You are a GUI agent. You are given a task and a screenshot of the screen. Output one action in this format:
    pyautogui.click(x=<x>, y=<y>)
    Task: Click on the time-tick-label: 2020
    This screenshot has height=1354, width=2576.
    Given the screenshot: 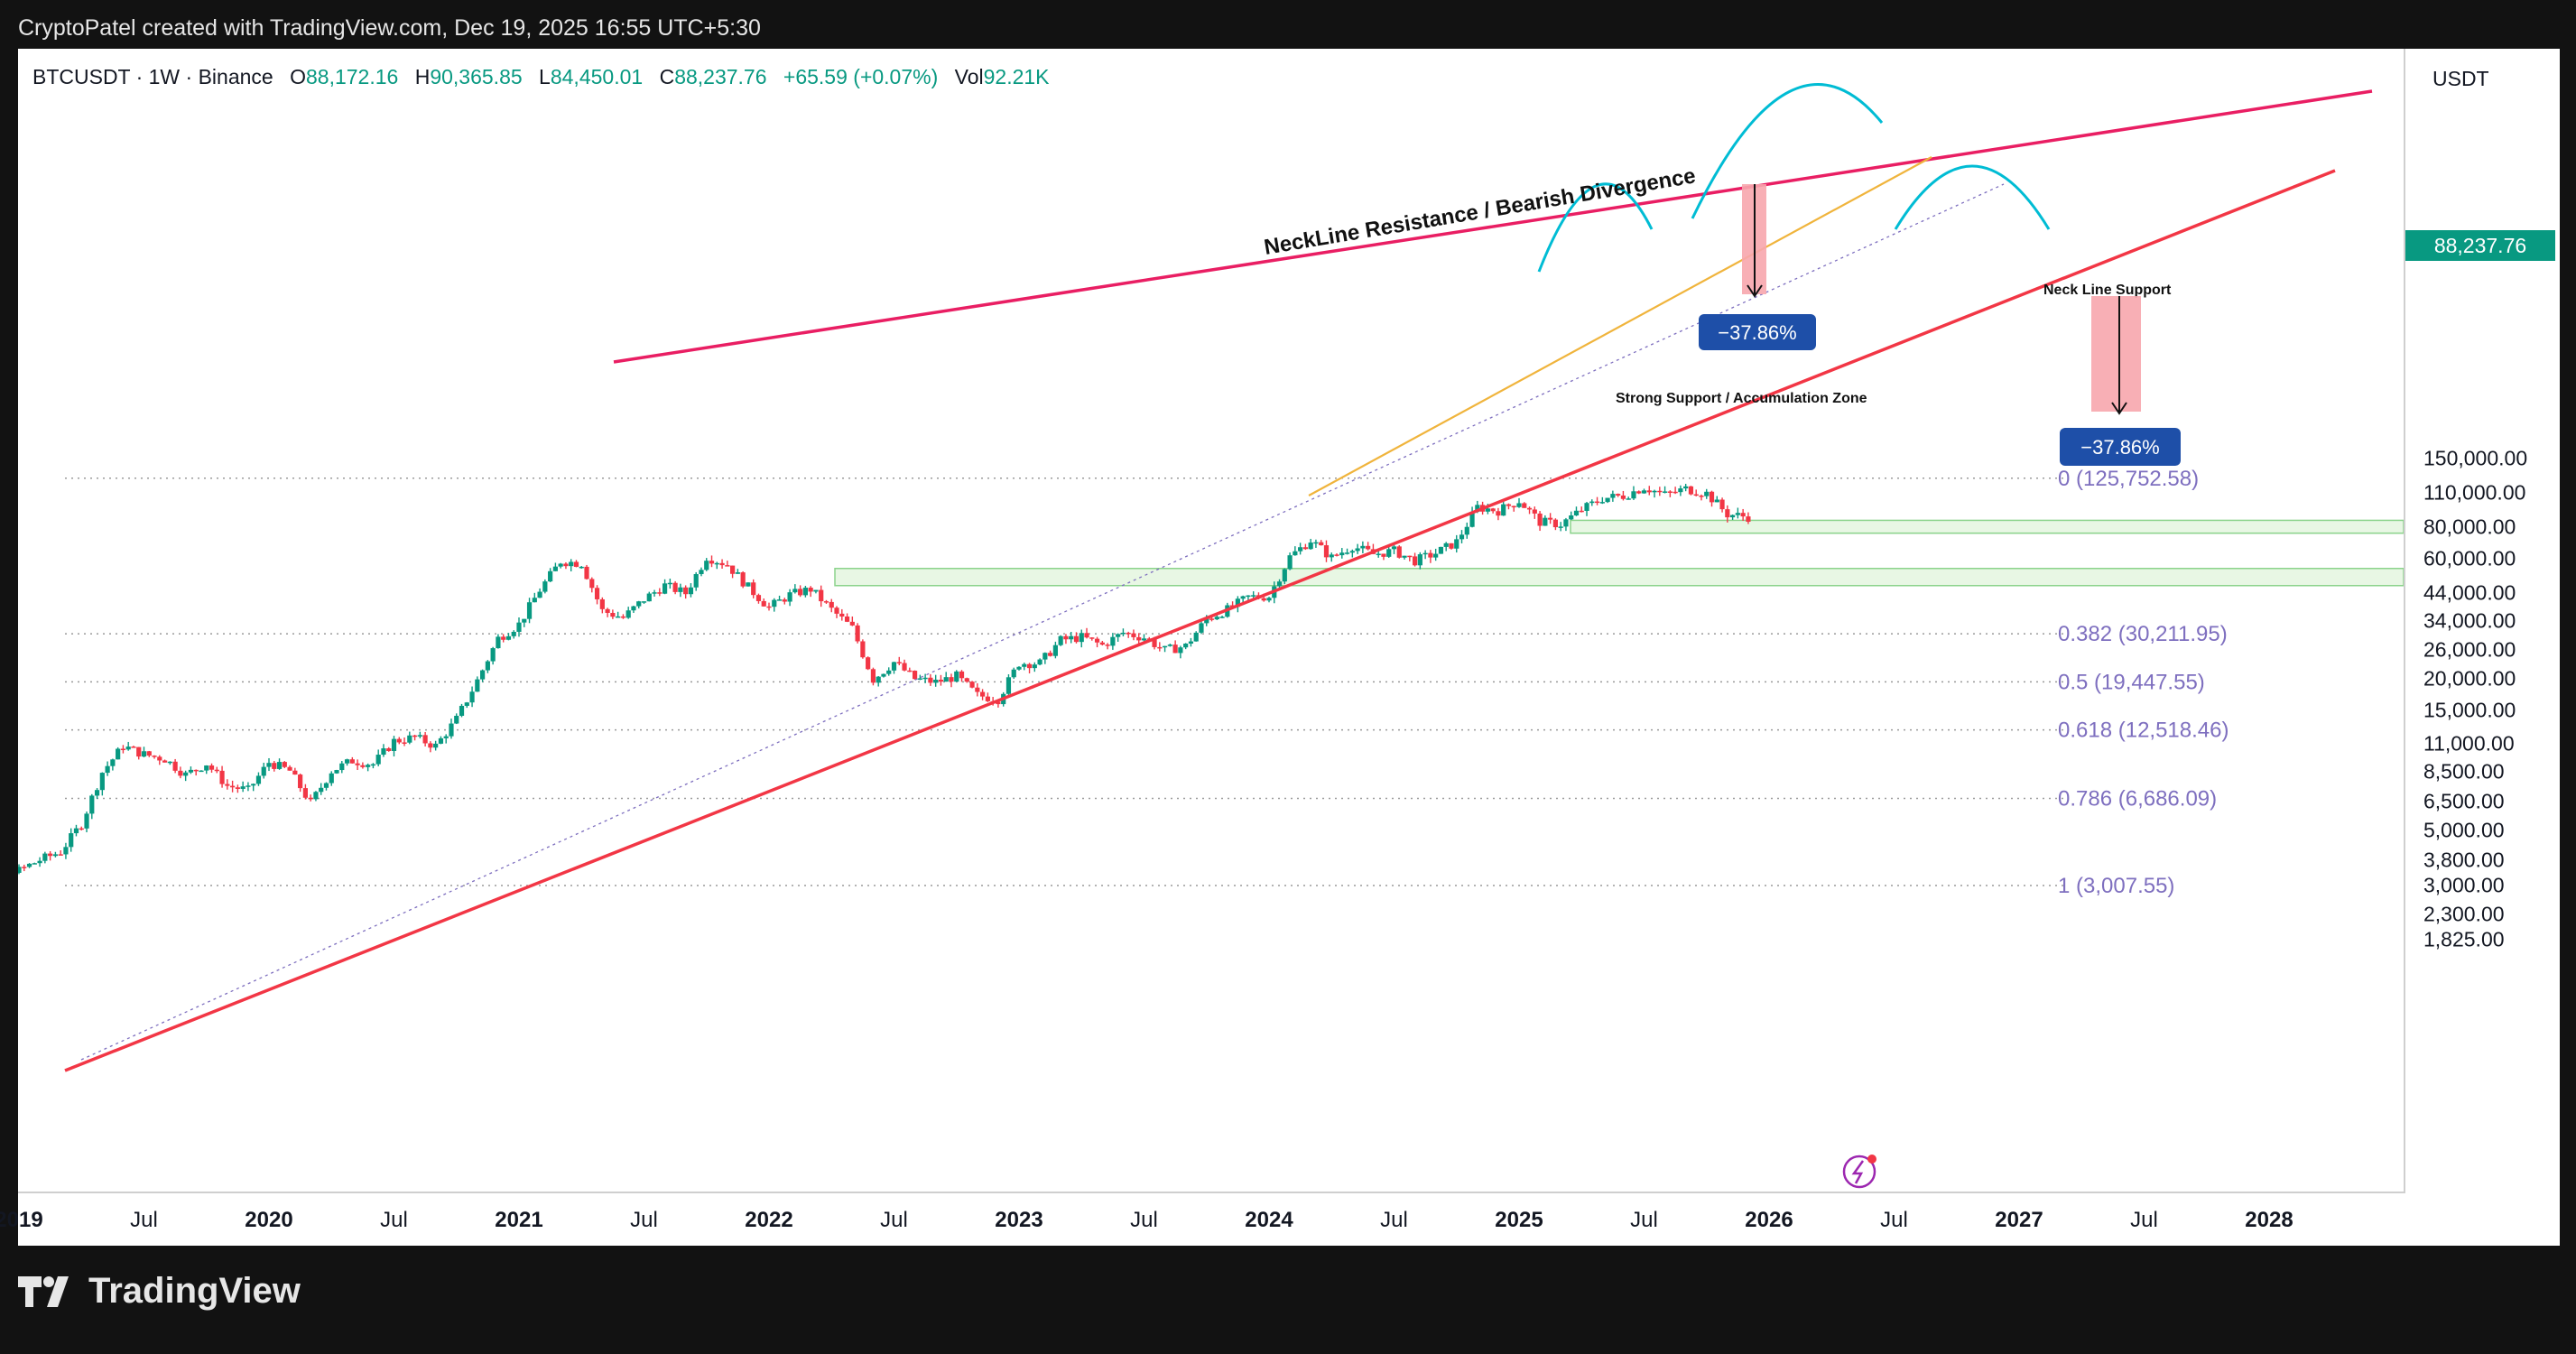 What is the action you would take?
    pyautogui.click(x=269, y=1220)
    